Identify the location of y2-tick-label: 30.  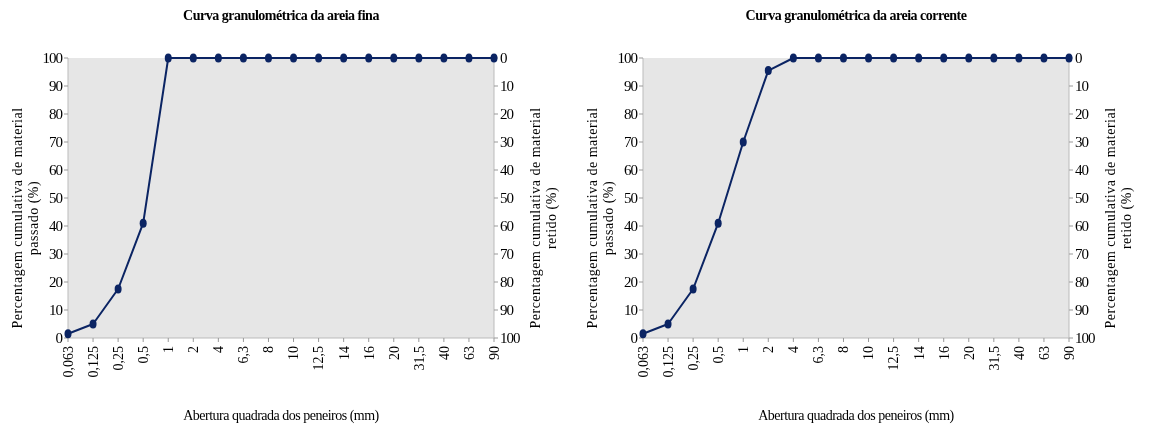
(1082, 142).